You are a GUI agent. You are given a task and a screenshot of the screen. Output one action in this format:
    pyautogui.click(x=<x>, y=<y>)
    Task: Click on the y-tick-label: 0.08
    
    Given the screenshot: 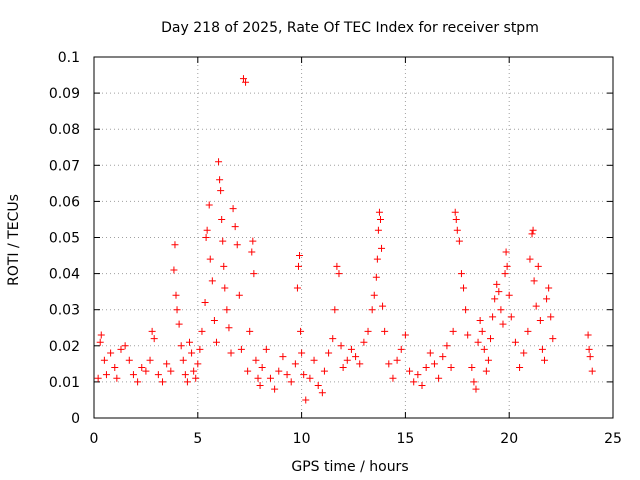 What is the action you would take?
    pyautogui.click(x=64, y=130)
    